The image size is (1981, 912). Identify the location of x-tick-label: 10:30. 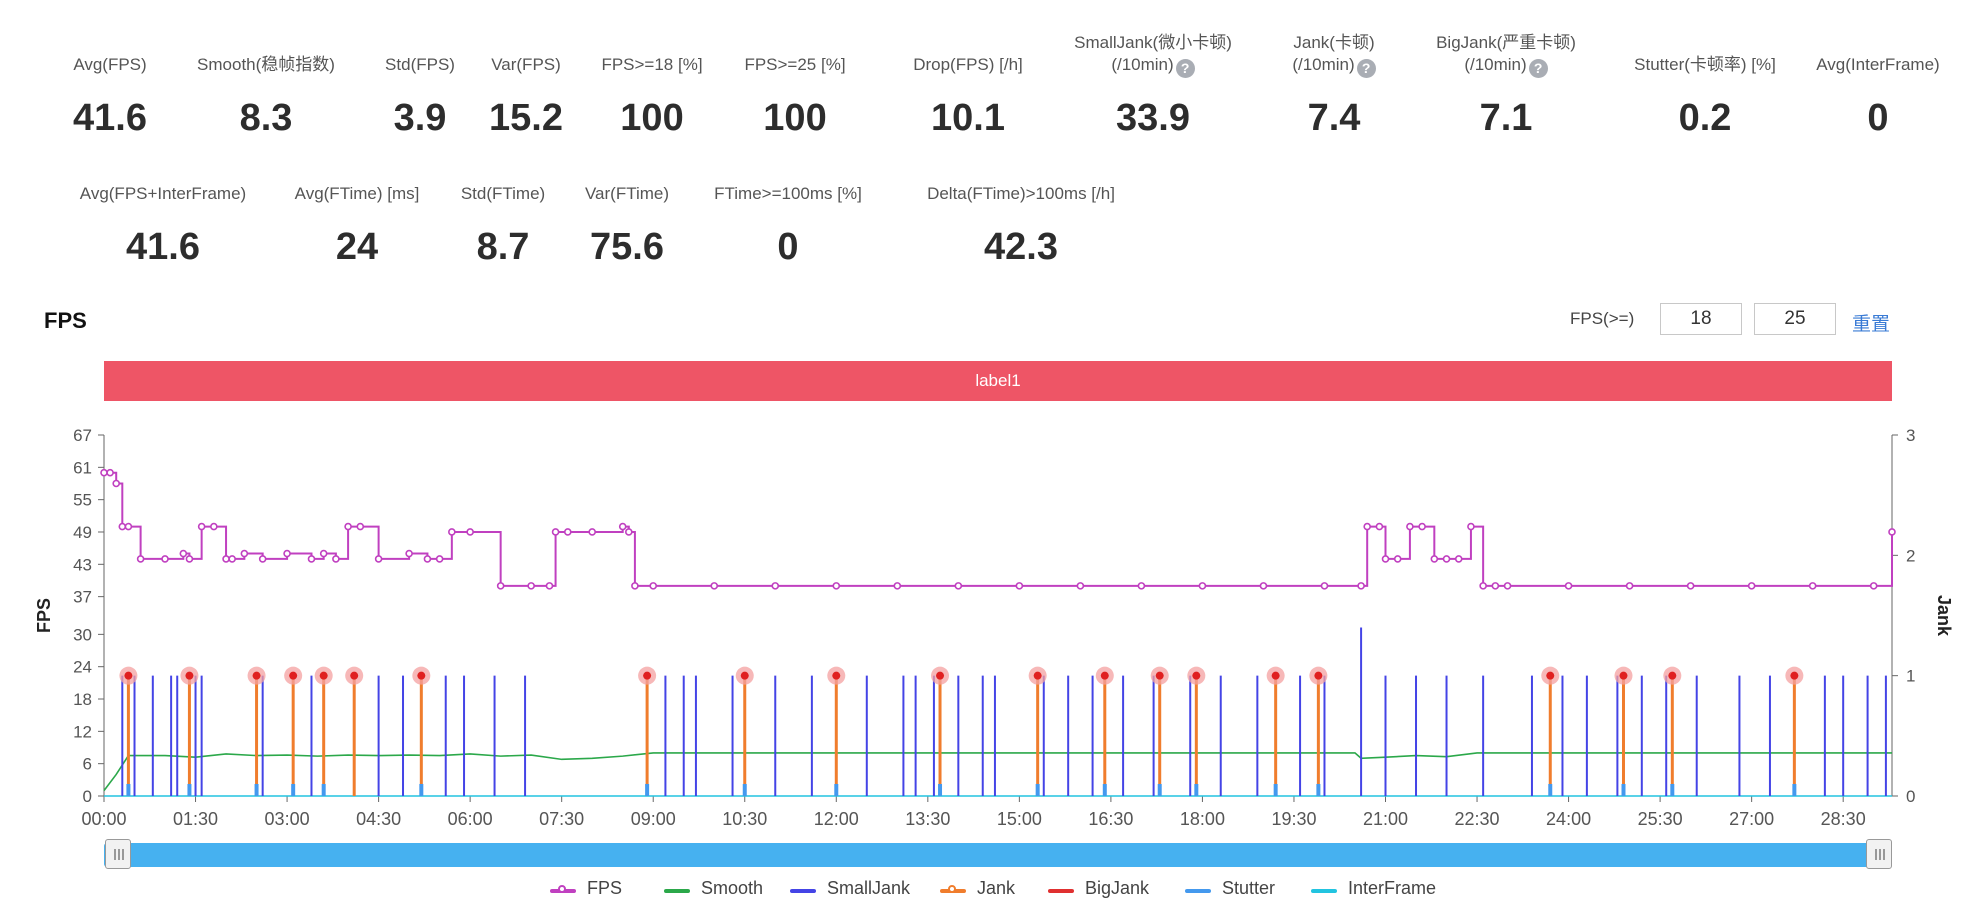
(744, 819).